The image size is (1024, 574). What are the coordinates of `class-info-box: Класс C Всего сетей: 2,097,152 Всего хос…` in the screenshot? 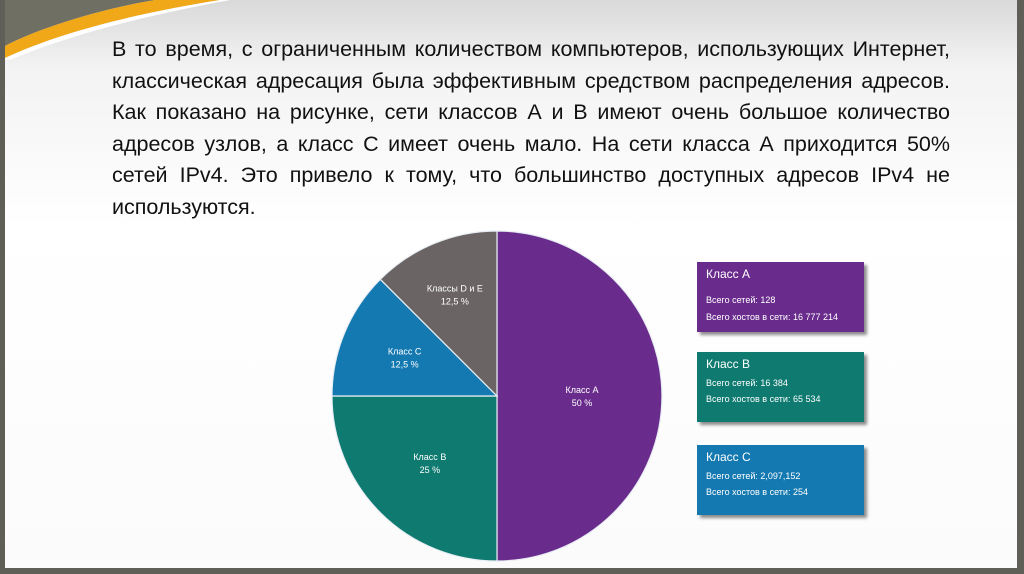 It's located at (780, 480).